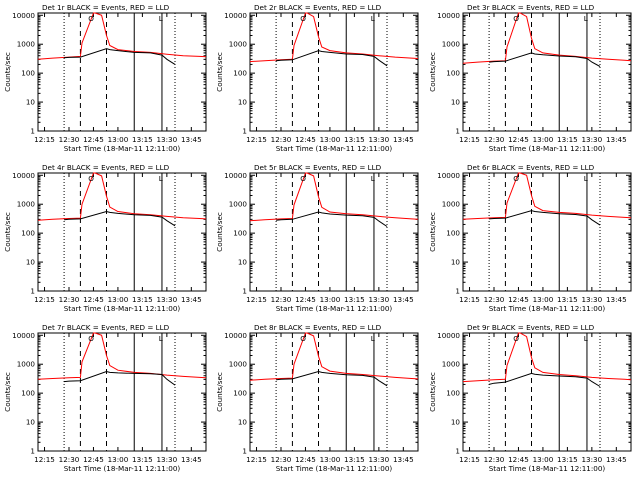  I want to click on panel-title: Det 2r BLACK = Events, RED = LLD, so click(318, 7).